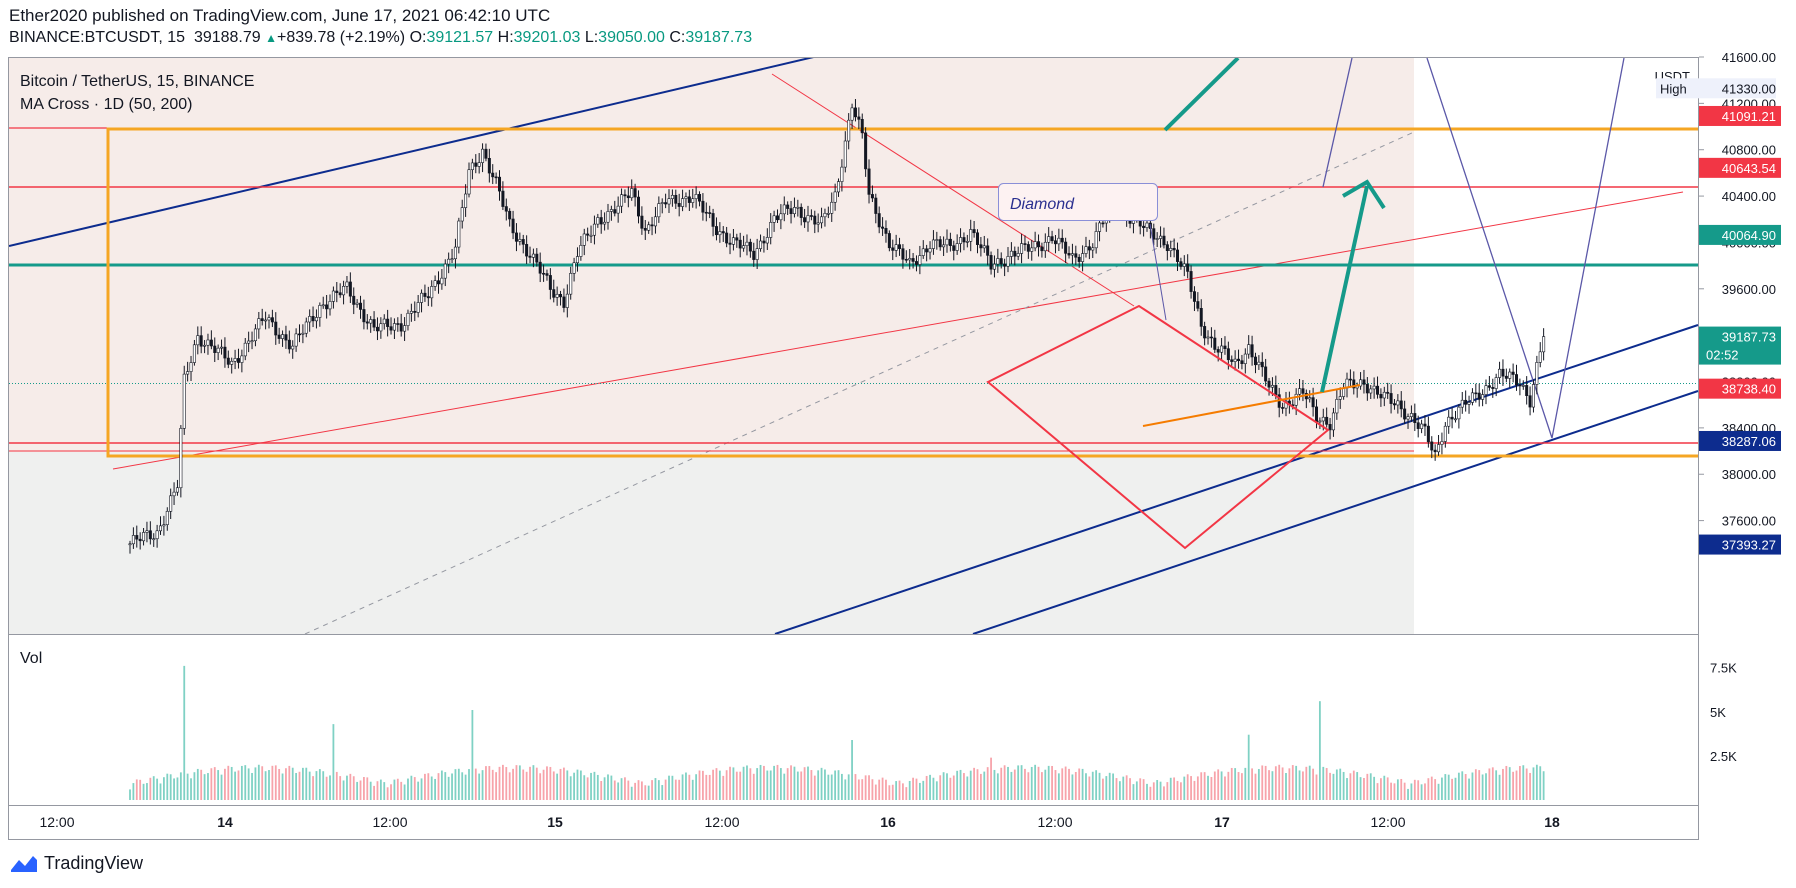 The width and height of the screenshot is (1796, 888). Describe the element at coordinates (1042, 204) in the screenshot. I see `diamond-callout-text: Diamond` at that location.